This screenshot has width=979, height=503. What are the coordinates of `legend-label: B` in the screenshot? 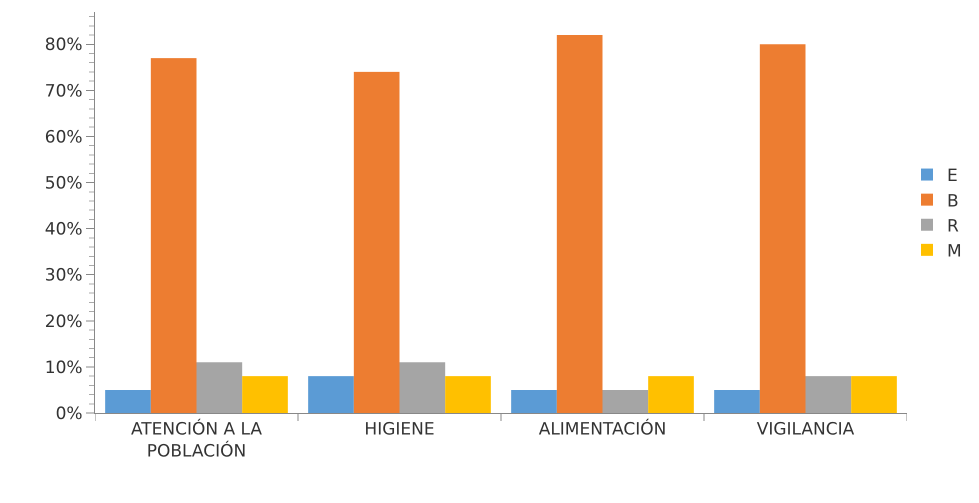 It's located at (953, 201).